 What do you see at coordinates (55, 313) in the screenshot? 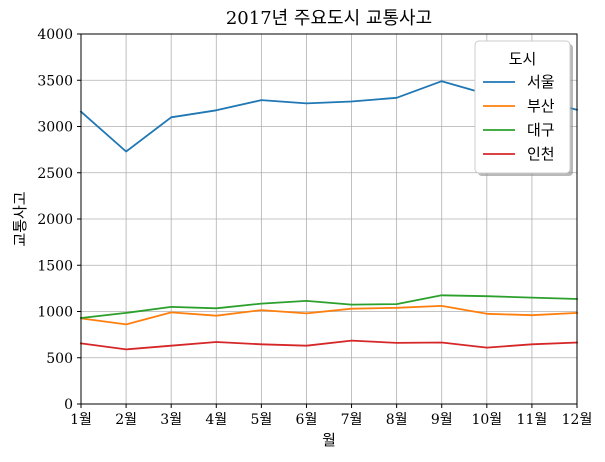
I see `y-tick-label: 1000` at bounding box center [55, 313].